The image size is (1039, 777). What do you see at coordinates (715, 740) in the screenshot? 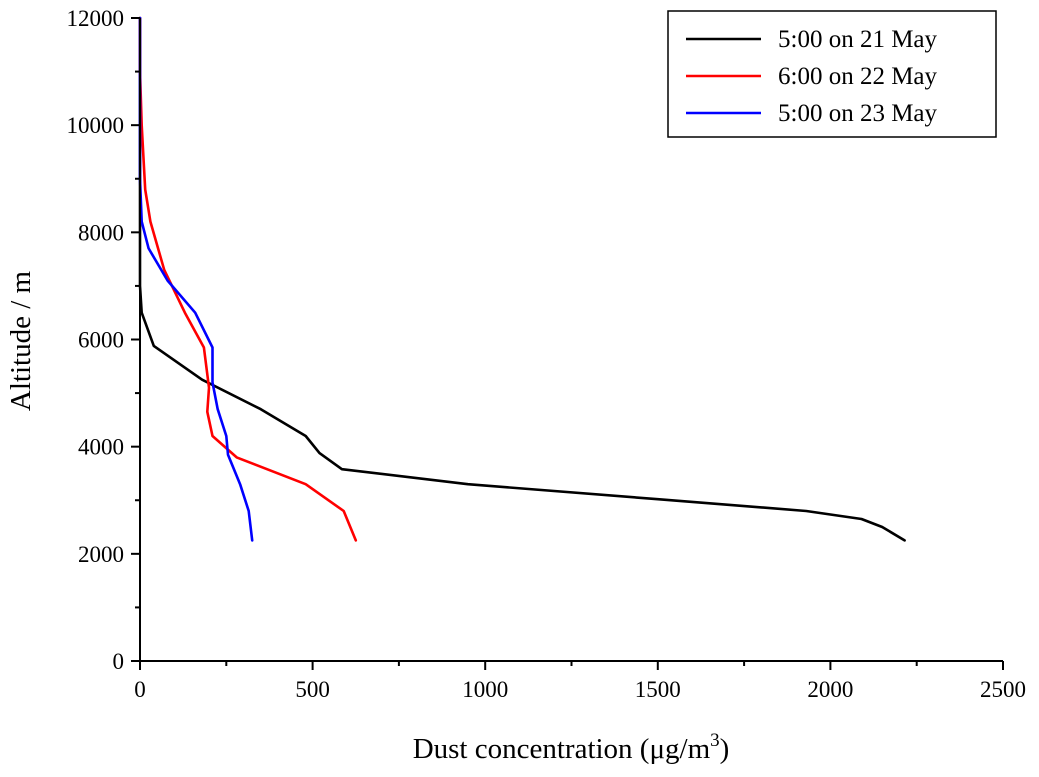
I see `x-axis-title-superscript: 3` at bounding box center [715, 740].